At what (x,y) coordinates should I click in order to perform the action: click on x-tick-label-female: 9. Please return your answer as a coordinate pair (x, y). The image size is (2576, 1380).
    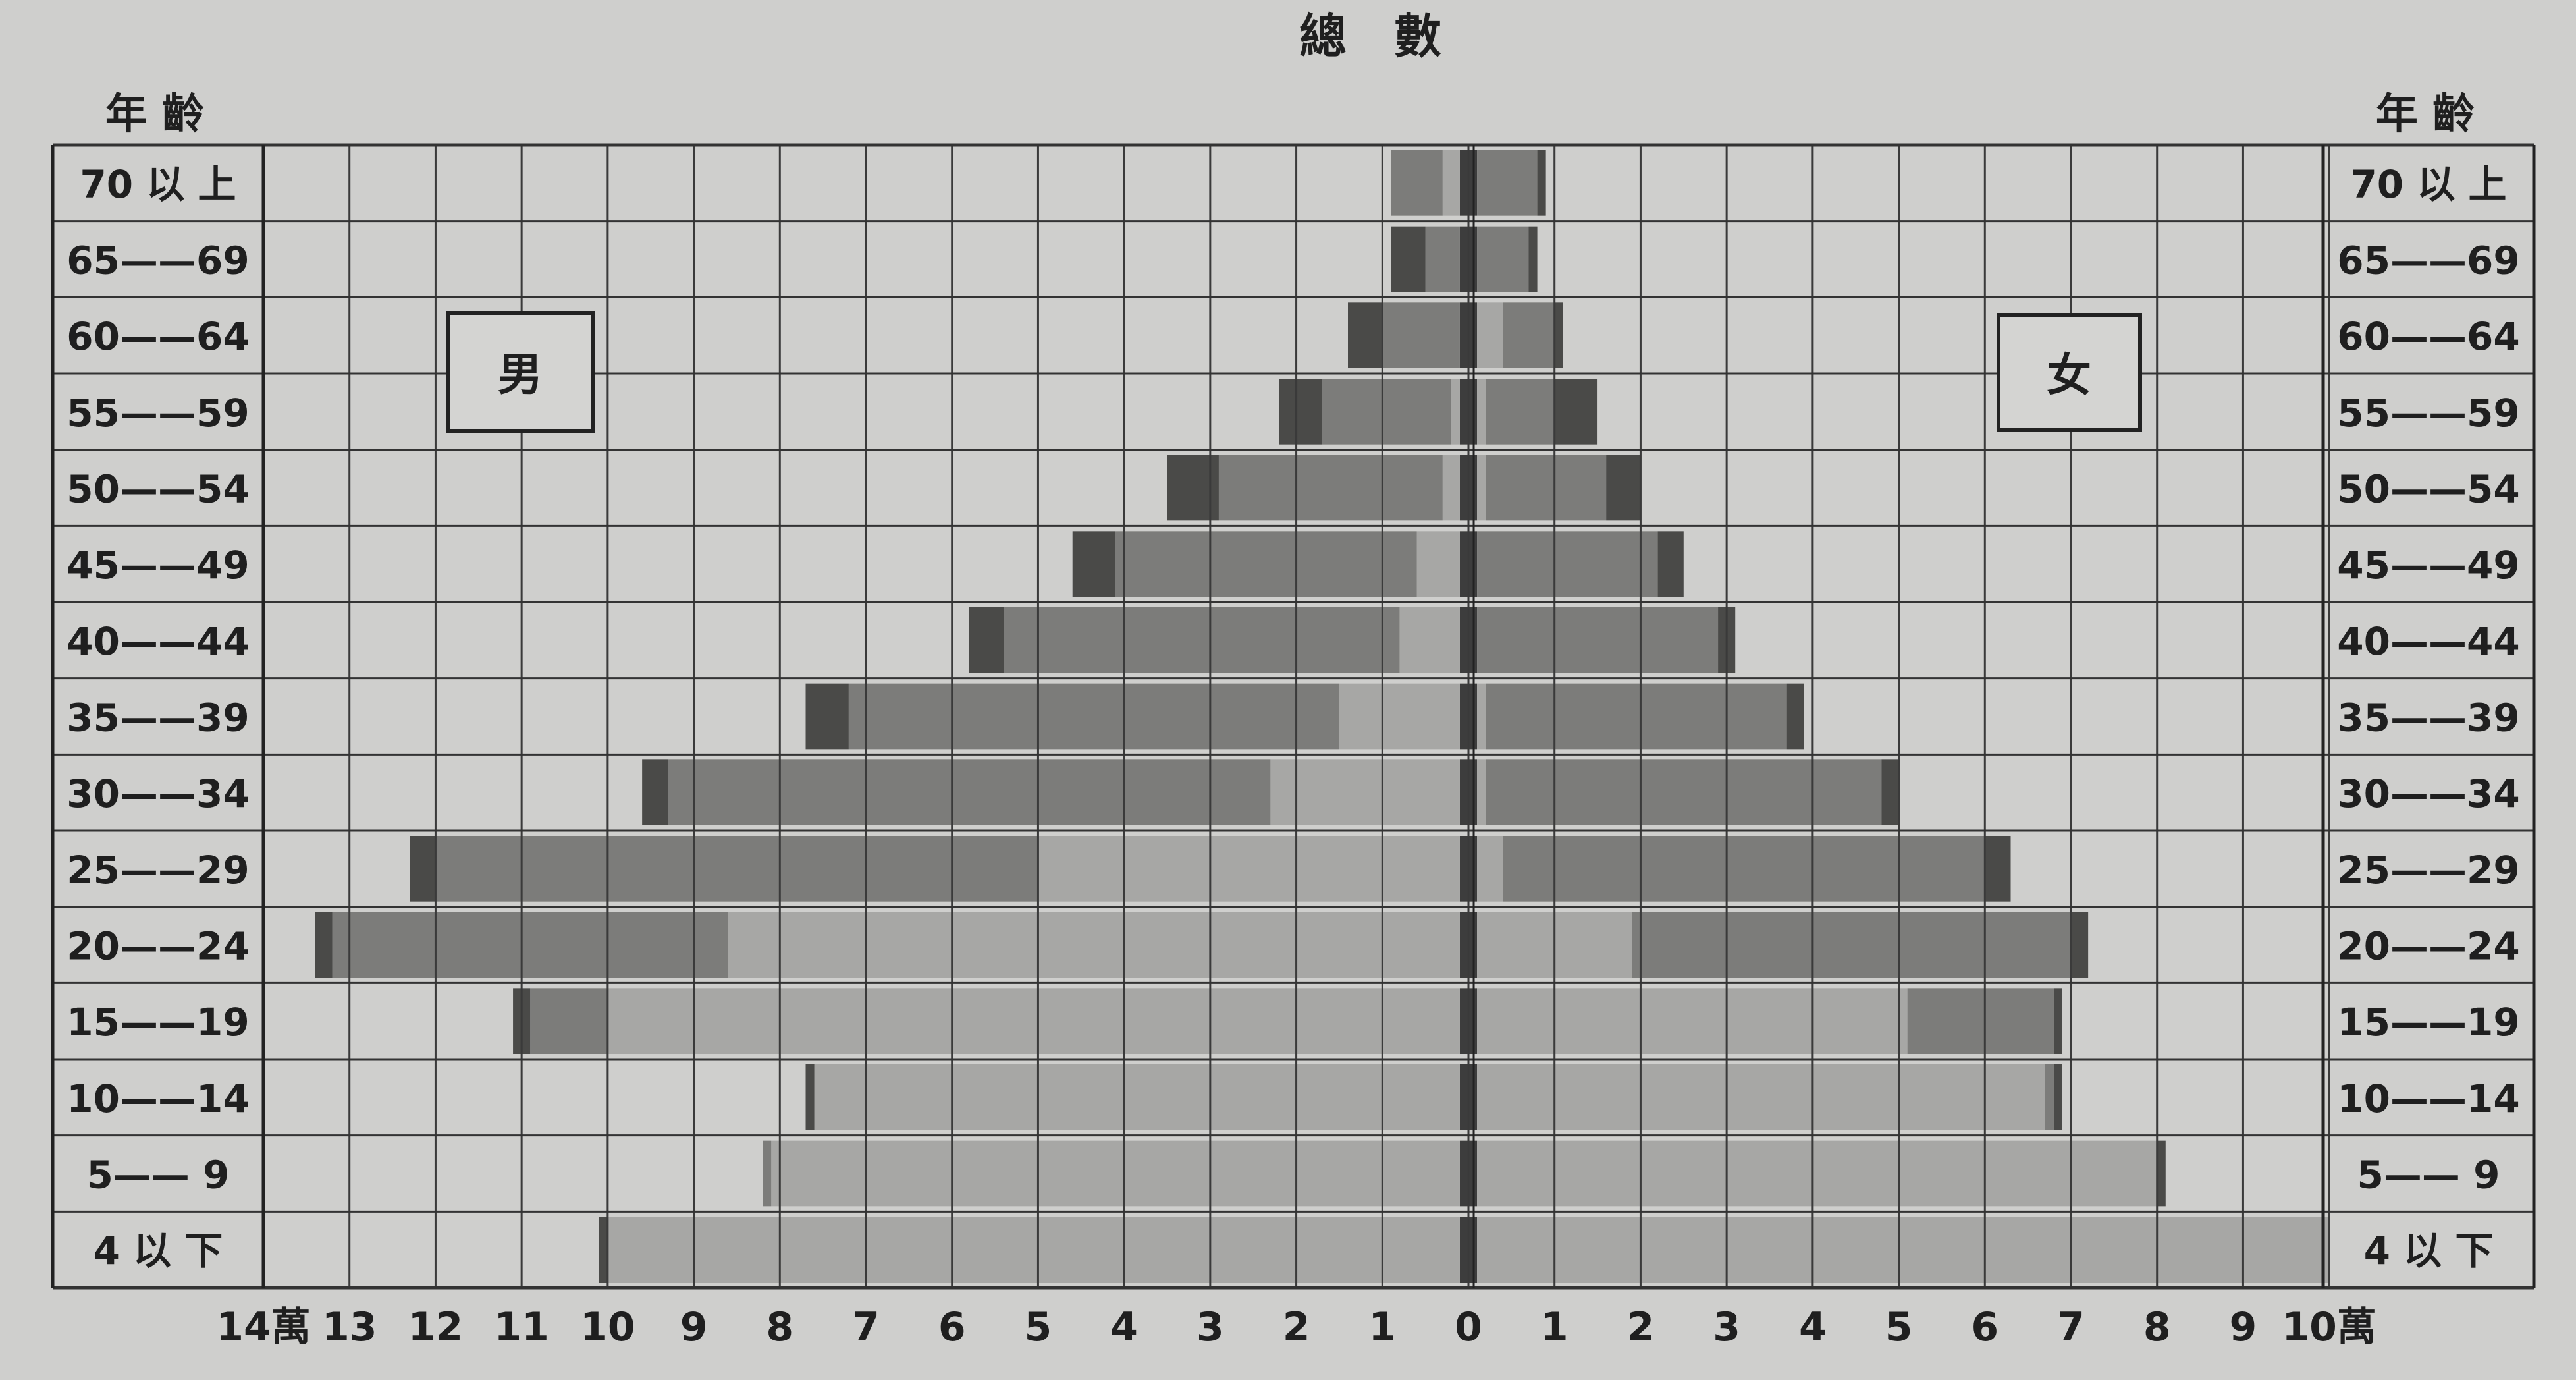
    Looking at the image, I should click on (2243, 1327).